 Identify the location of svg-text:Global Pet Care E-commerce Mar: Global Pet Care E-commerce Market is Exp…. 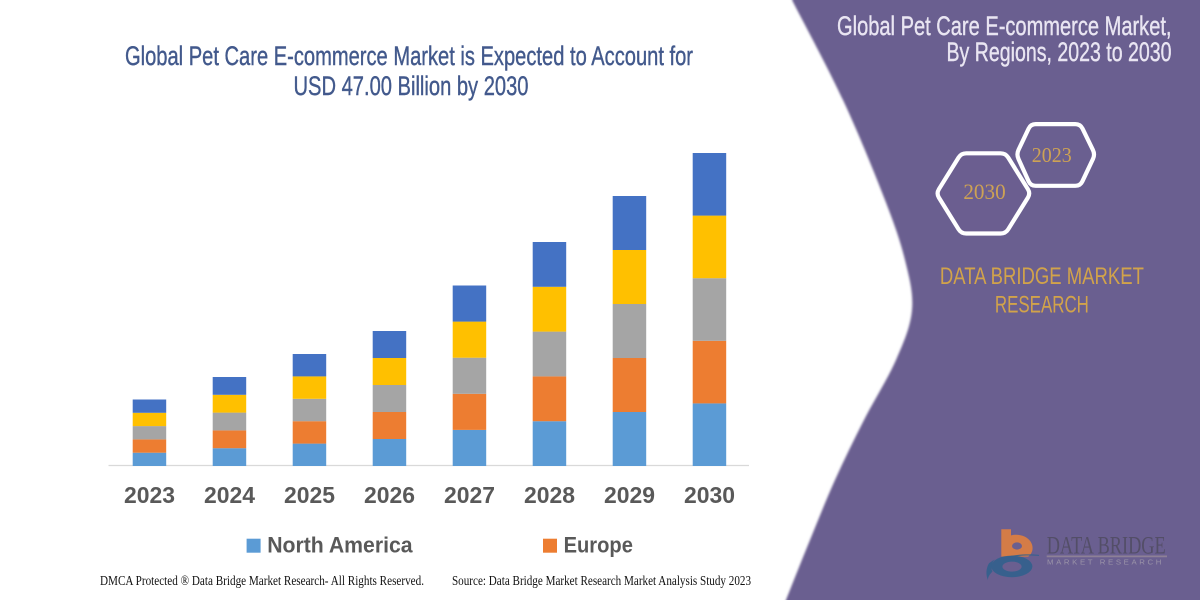
(409, 56).